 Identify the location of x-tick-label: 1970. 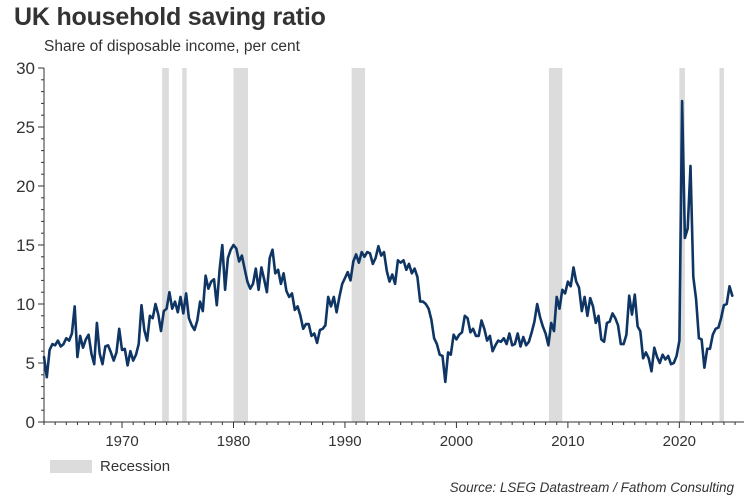
(121, 441).